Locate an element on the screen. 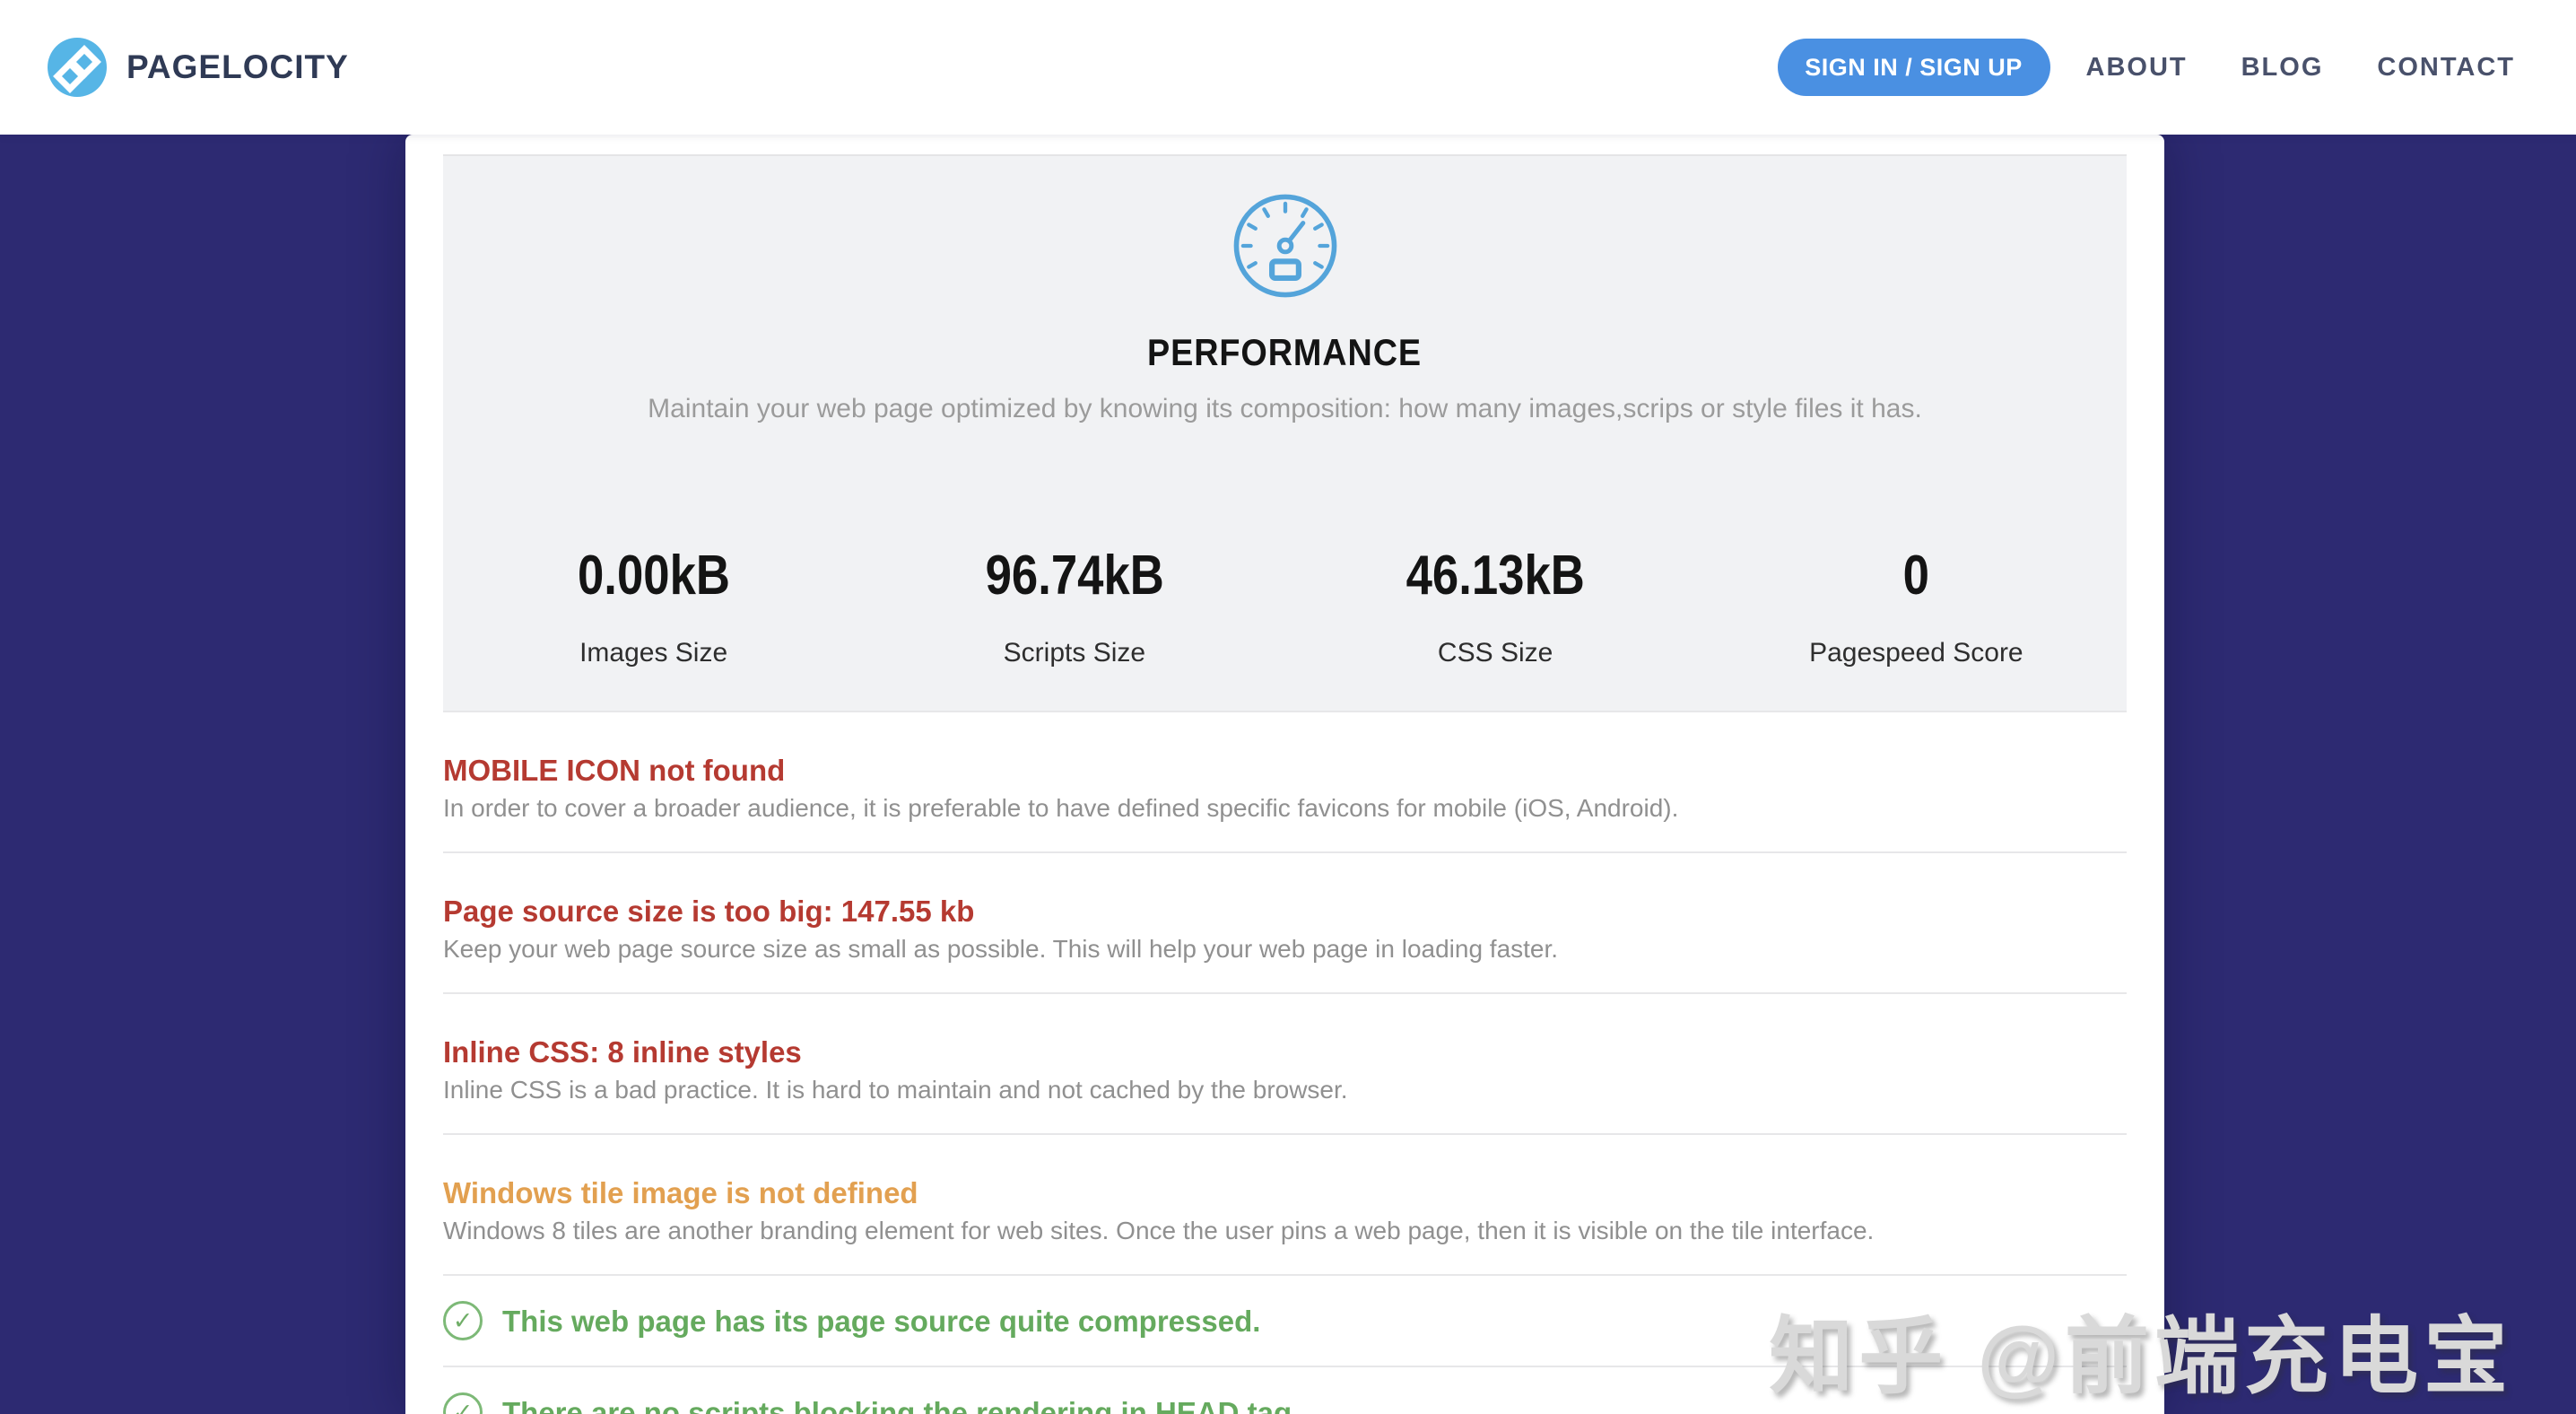 The image size is (2576, 1414). stat-pagespeed-score: 0 Pagespeed Score is located at coordinates (1916, 606).